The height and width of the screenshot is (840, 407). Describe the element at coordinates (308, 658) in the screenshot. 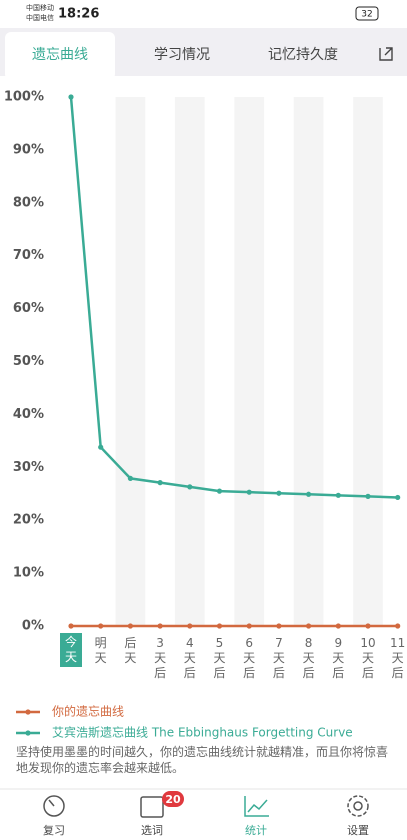

I see `x-tick-label: 8天后` at that location.